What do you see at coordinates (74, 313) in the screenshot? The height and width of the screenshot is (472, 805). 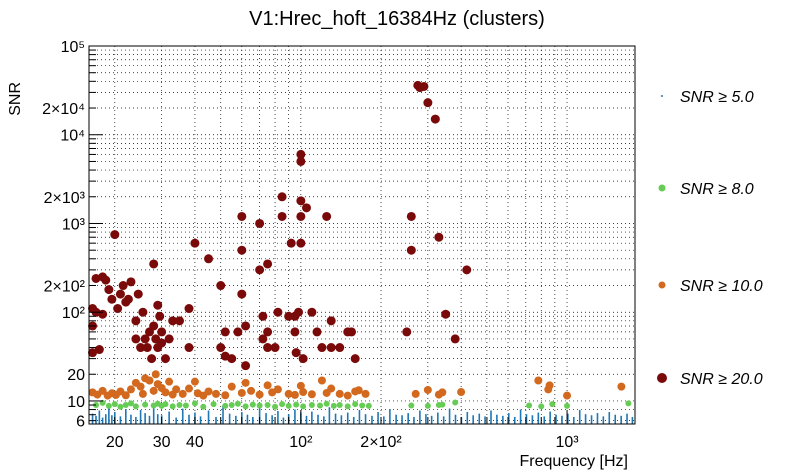 I see `y-tick-label: 10²` at bounding box center [74, 313].